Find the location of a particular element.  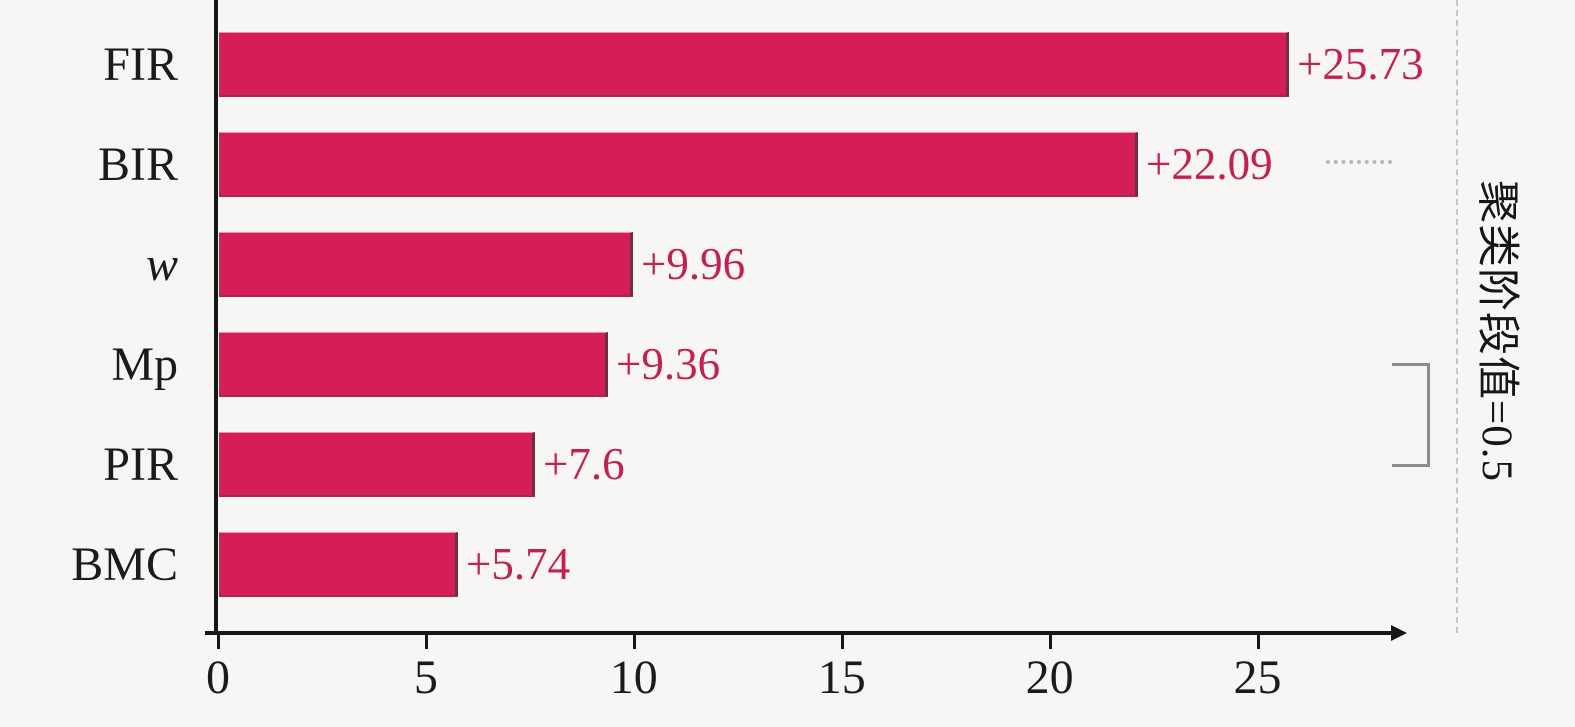

value-label-fir: +25.73 is located at coordinates (1360, 64).